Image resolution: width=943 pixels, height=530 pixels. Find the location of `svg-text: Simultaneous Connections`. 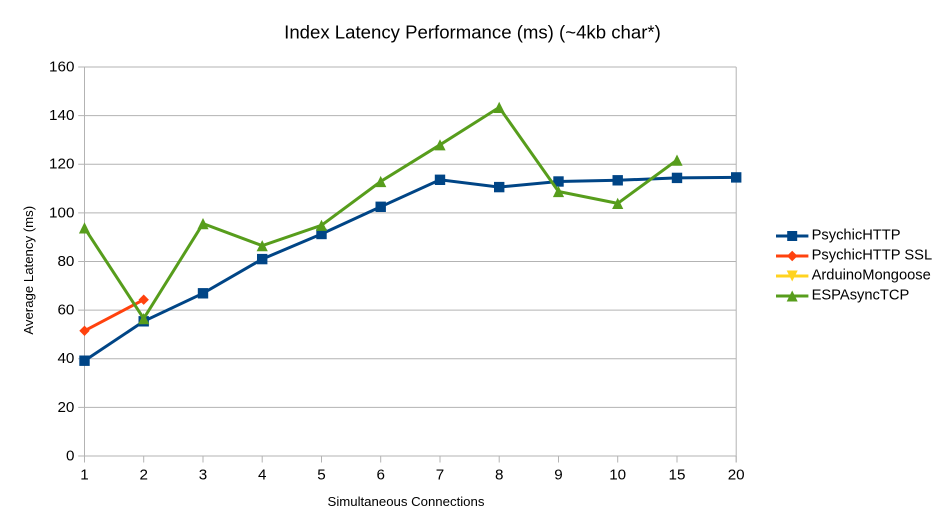

svg-text: Simultaneous Connections is located at coordinates (406, 501).